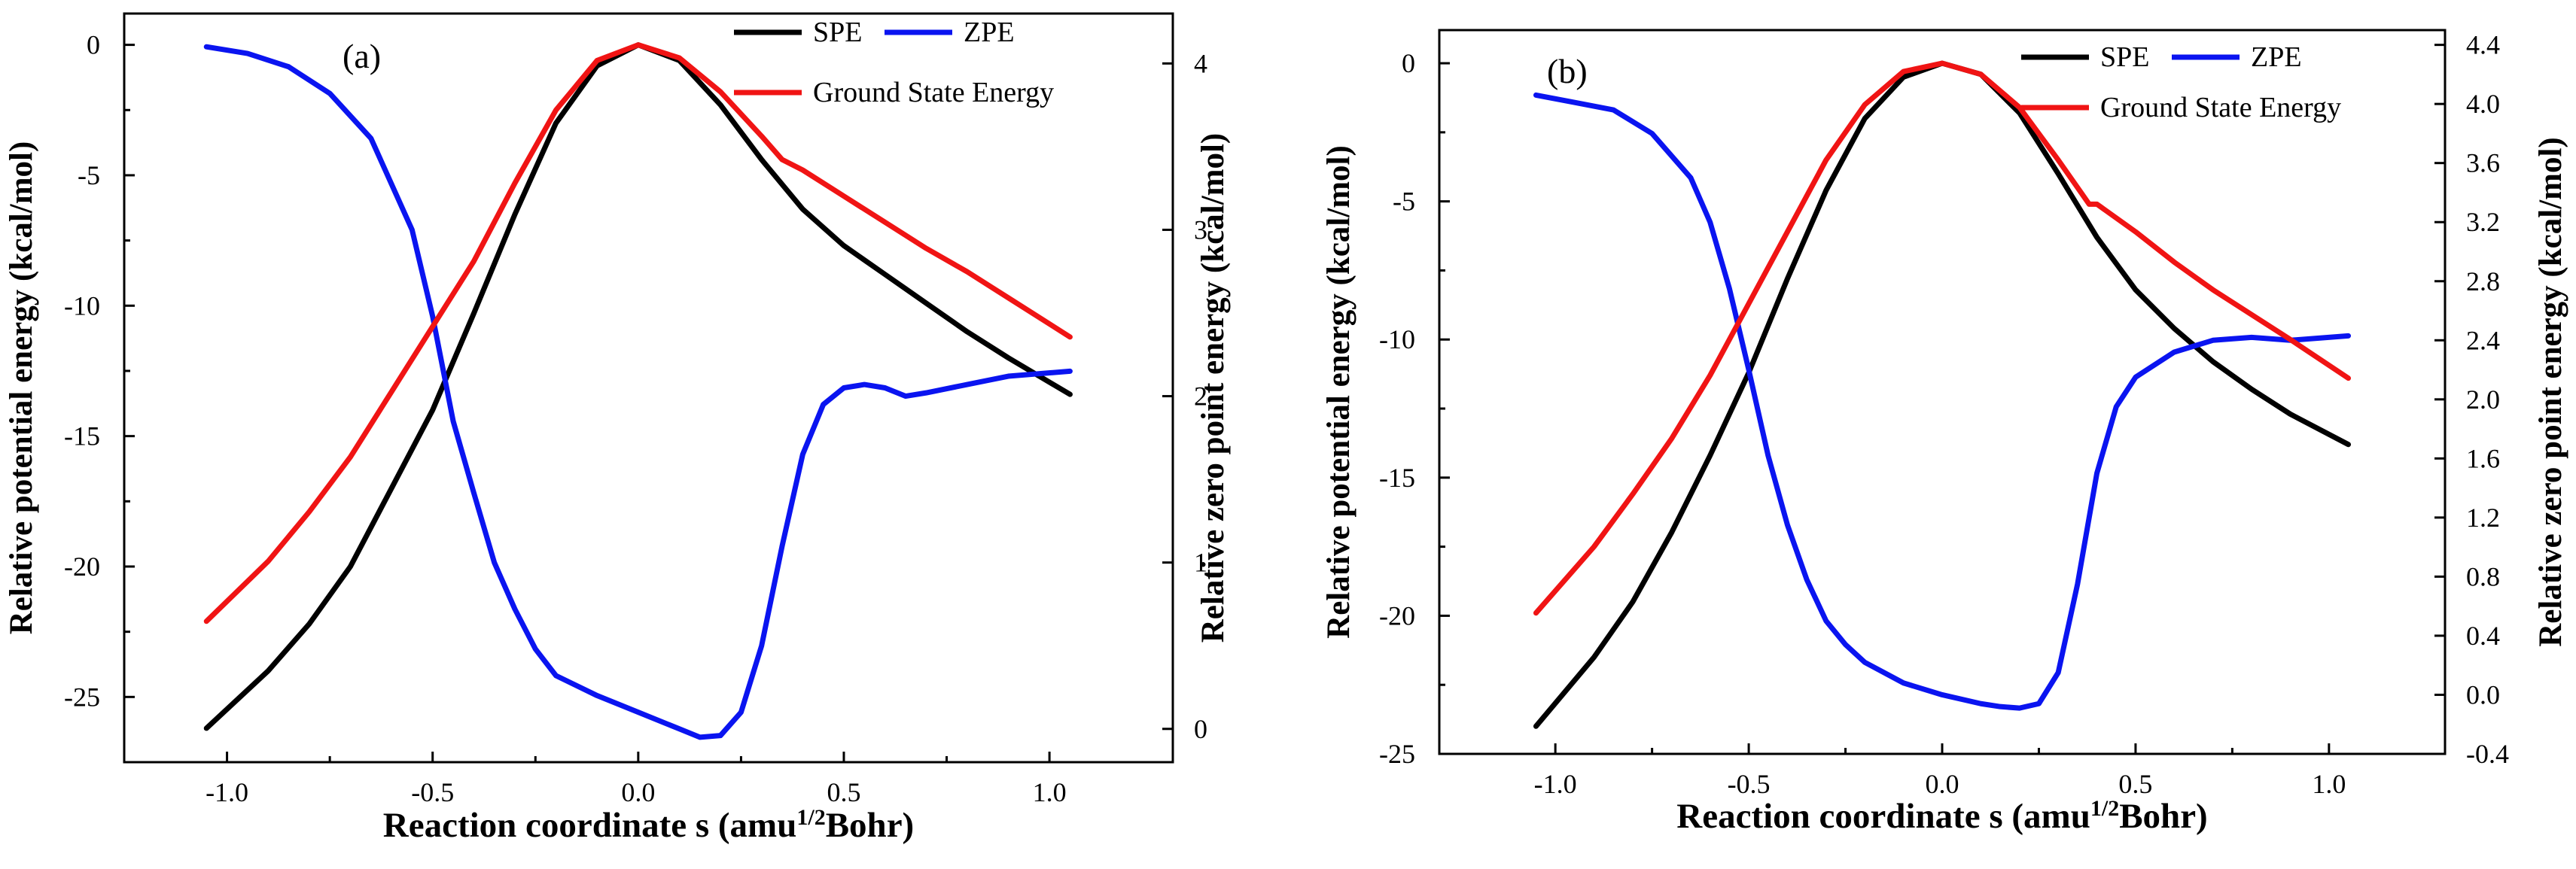 This screenshot has width=2576, height=869. Describe the element at coordinates (2483, 163) in the screenshot. I see `right-y-tick-label: 3.6` at that location.